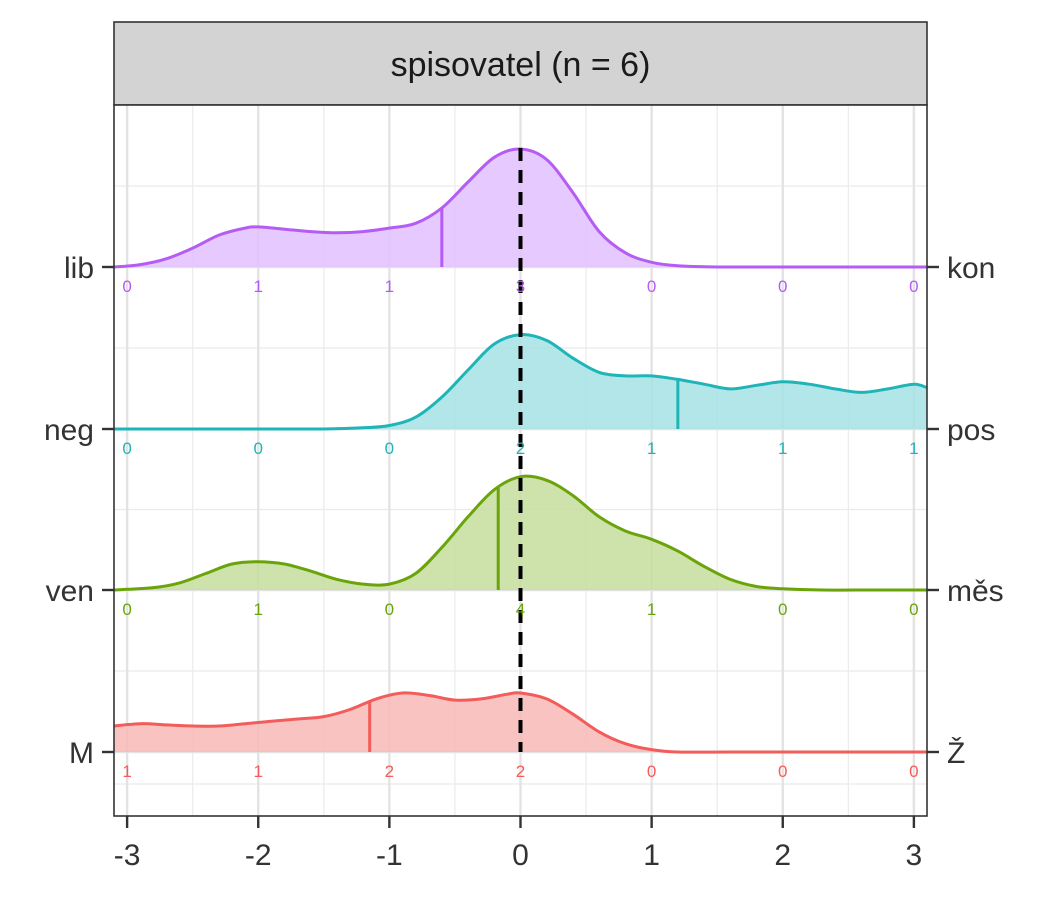 This screenshot has width=1050, height=900. What do you see at coordinates (782, 286) in the screenshot?
I see `count-label-lib-5: 0` at bounding box center [782, 286].